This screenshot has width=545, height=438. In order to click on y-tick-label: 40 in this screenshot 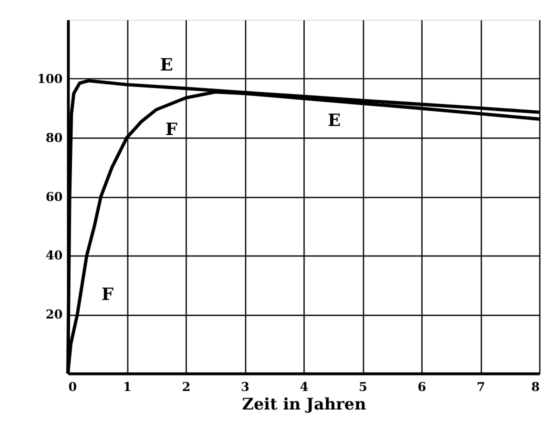, I will do `click(54, 255)`.